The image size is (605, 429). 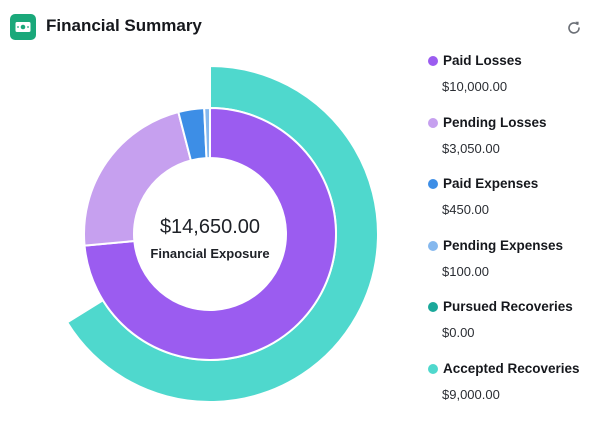 I want to click on legend-item-paid-losses: Paid Losses $10,000.00, so click(x=513, y=81).